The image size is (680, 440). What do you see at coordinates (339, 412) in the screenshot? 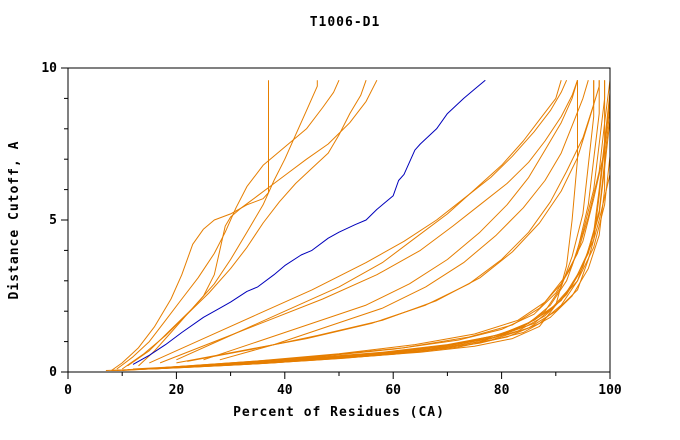
I see `x-axis-label: Percent of Residues (CA)` at bounding box center [339, 412].